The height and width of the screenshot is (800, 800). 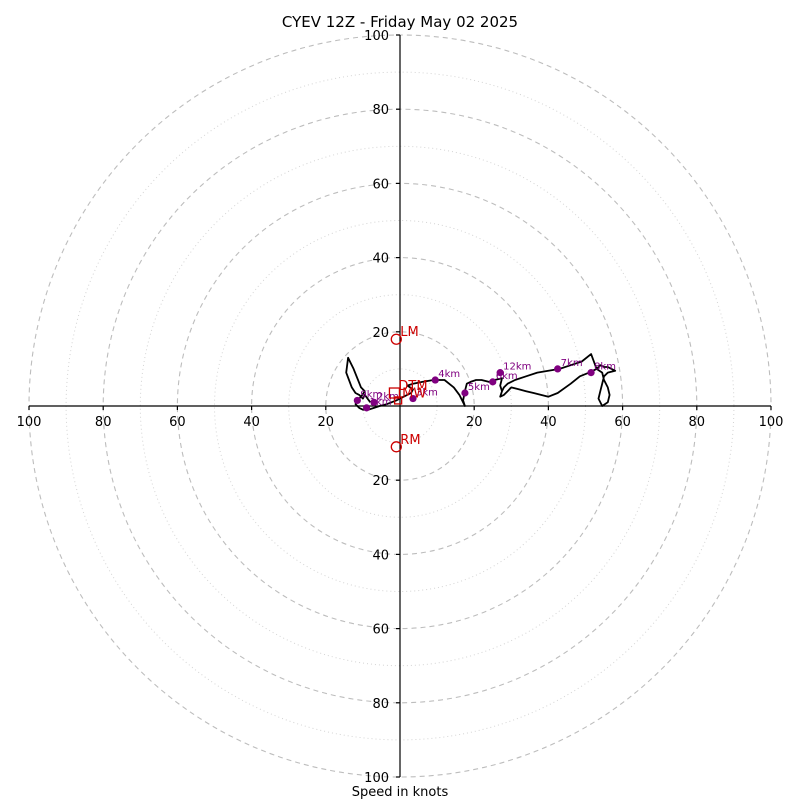 I want to click on height-marker-label: 2km, so click(x=388, y=396).